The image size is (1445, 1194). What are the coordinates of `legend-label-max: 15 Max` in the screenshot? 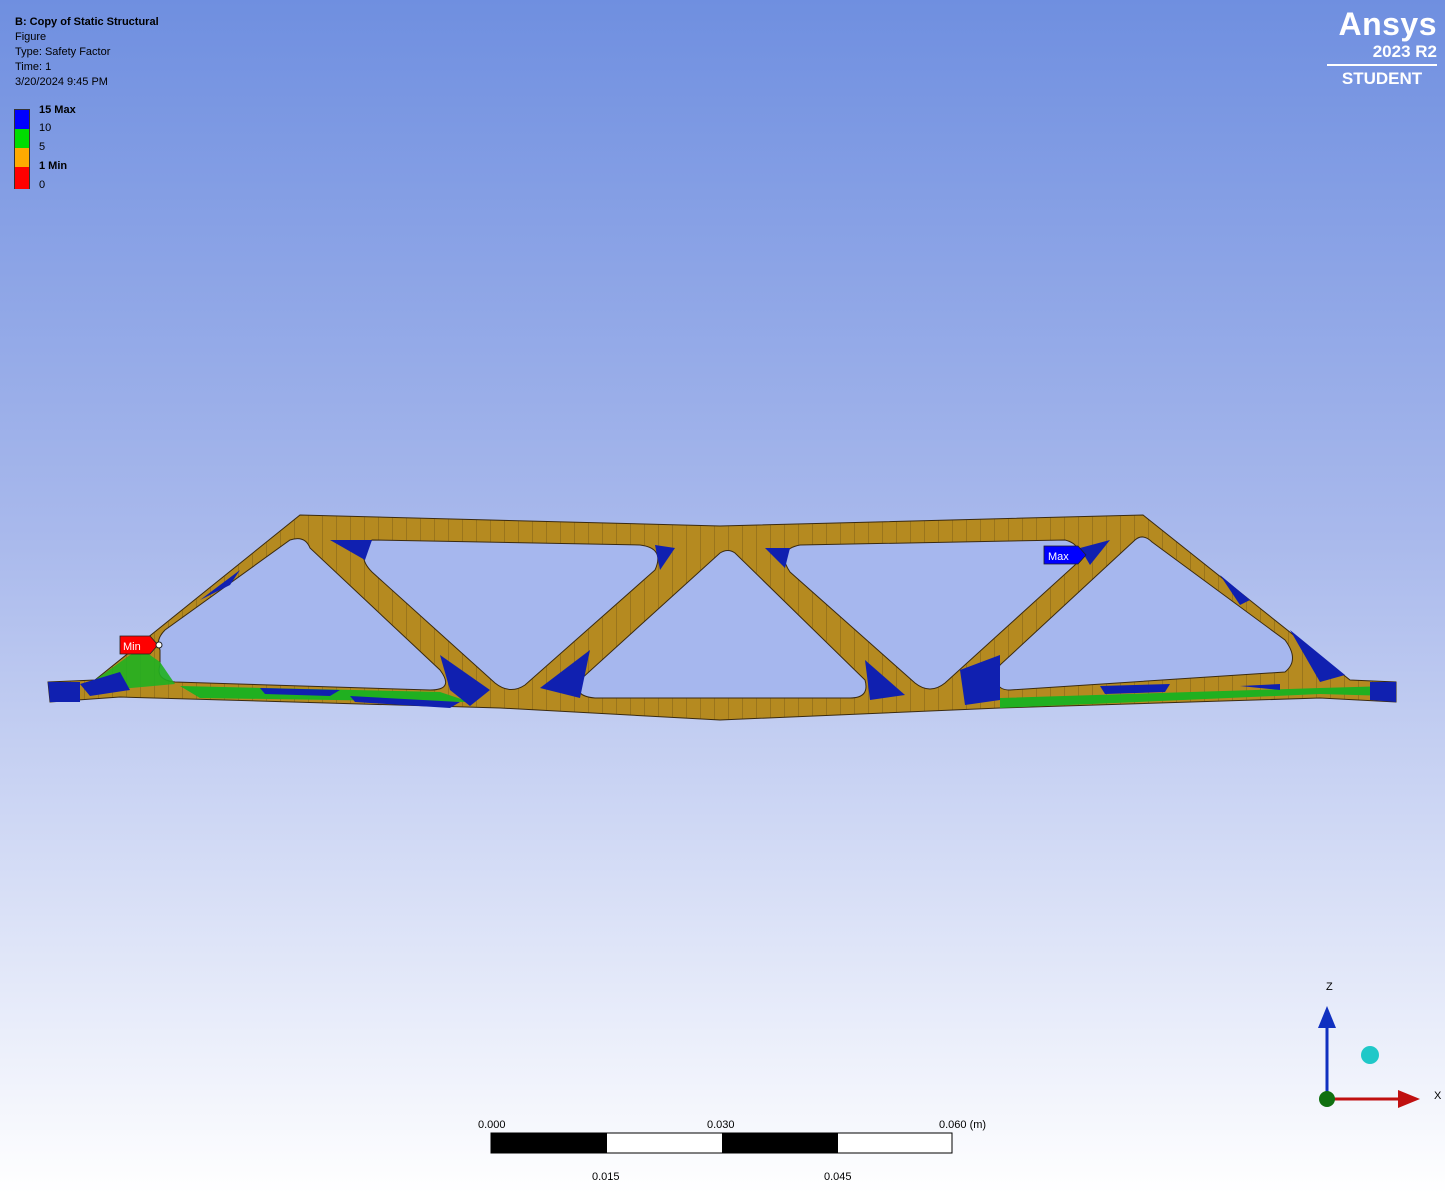 It's located at (57, 110).